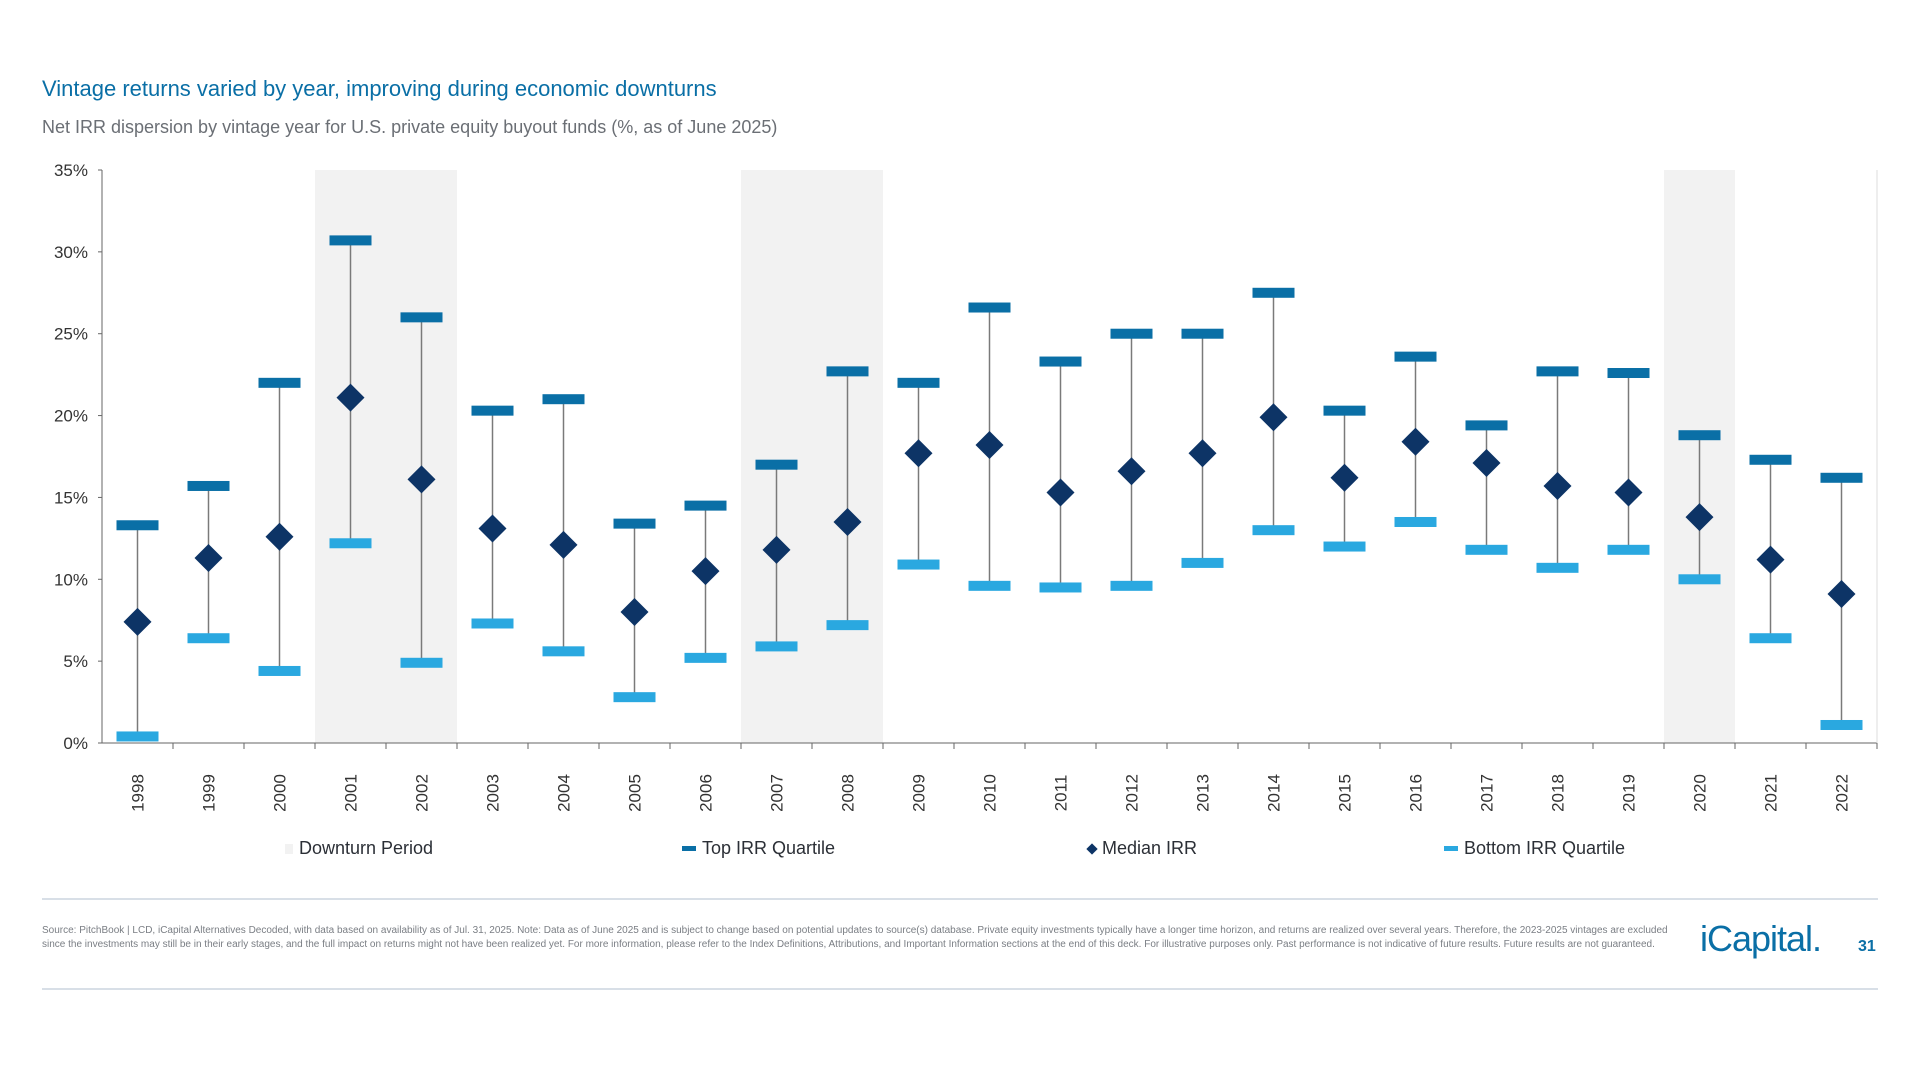  What do you see at coordinates (769, 848) in the screenshot?
I see `legend-label: Top IRR Quartile` at bounding box center [769, 848].